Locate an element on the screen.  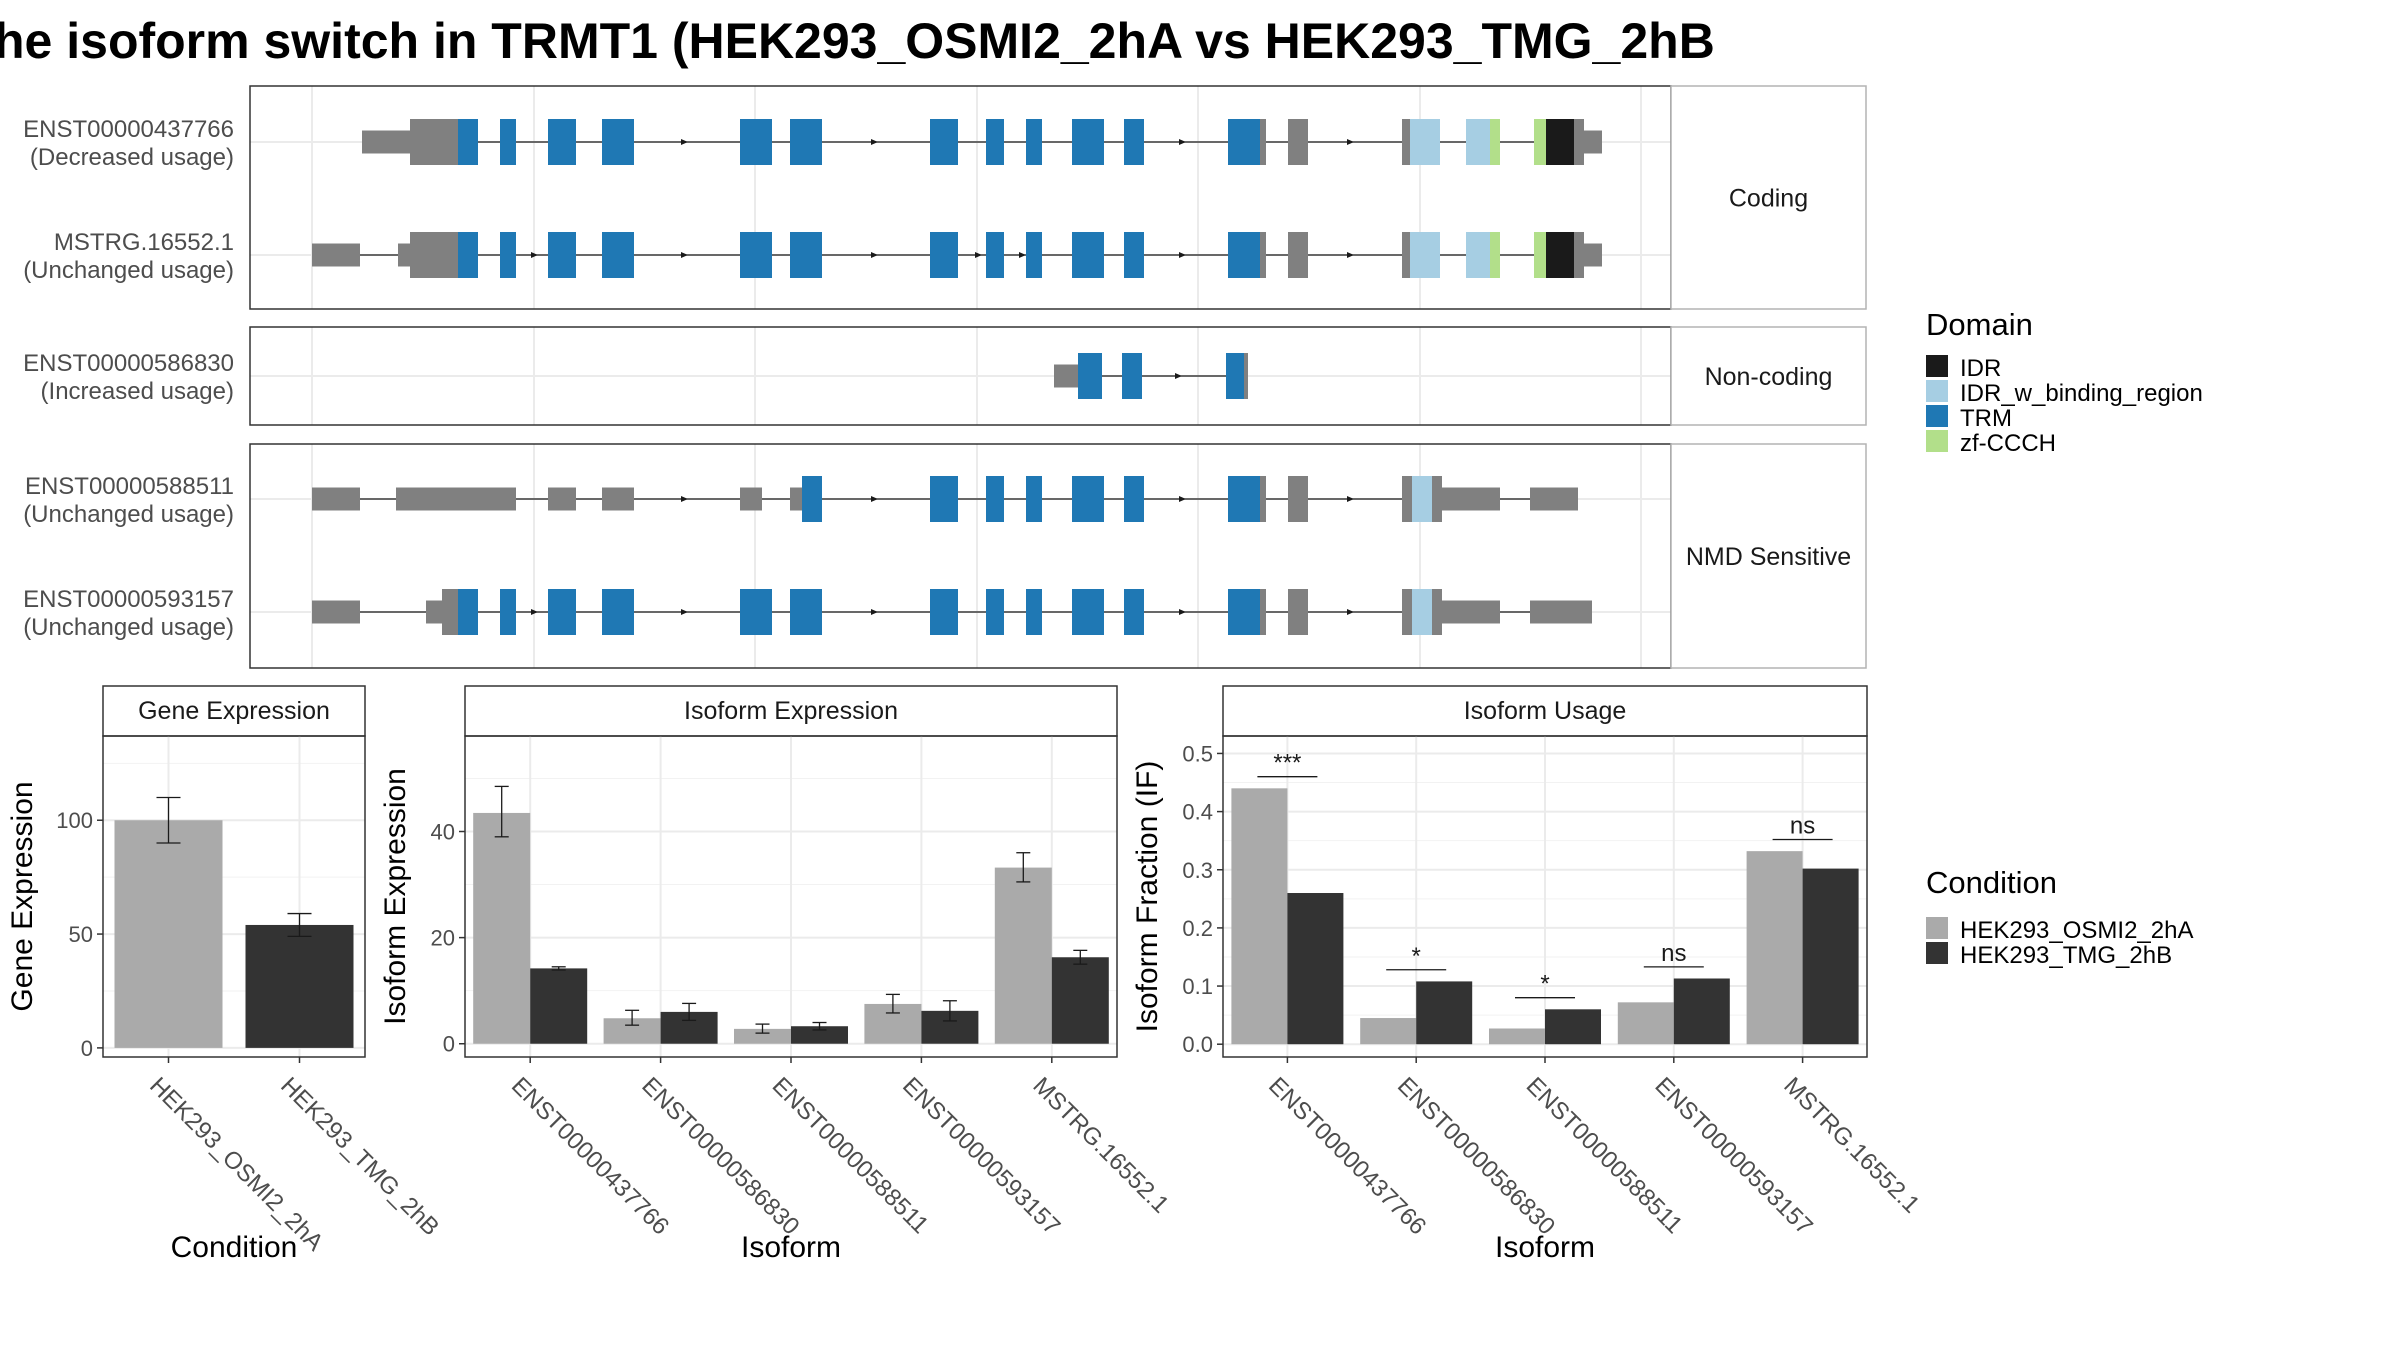
legend-label-idr: IDR is located at coordinates (1980, 368).